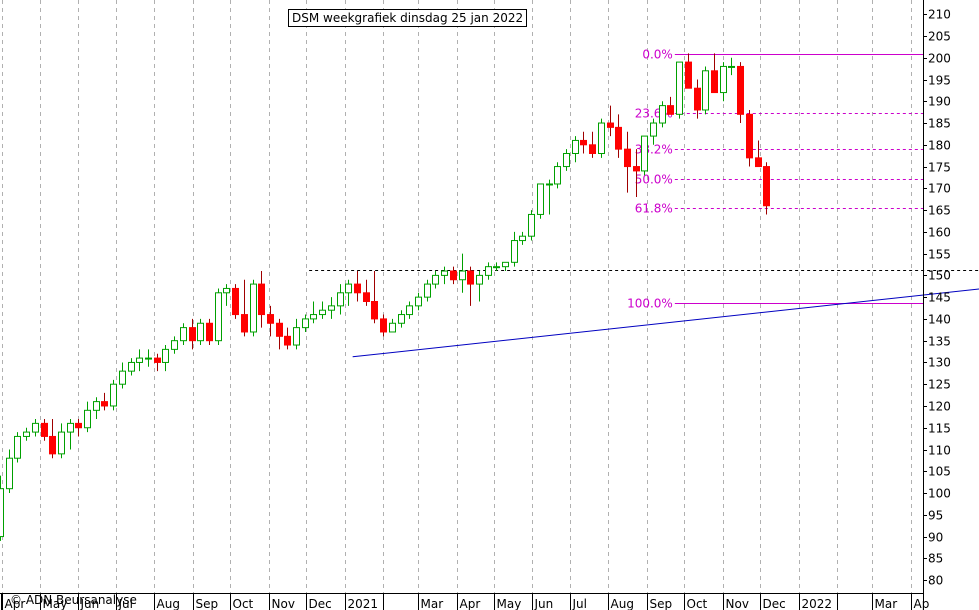  Describe the element at coordinates (939, 124) in the screenshot. I see `y-tick-label: 185` at that location.